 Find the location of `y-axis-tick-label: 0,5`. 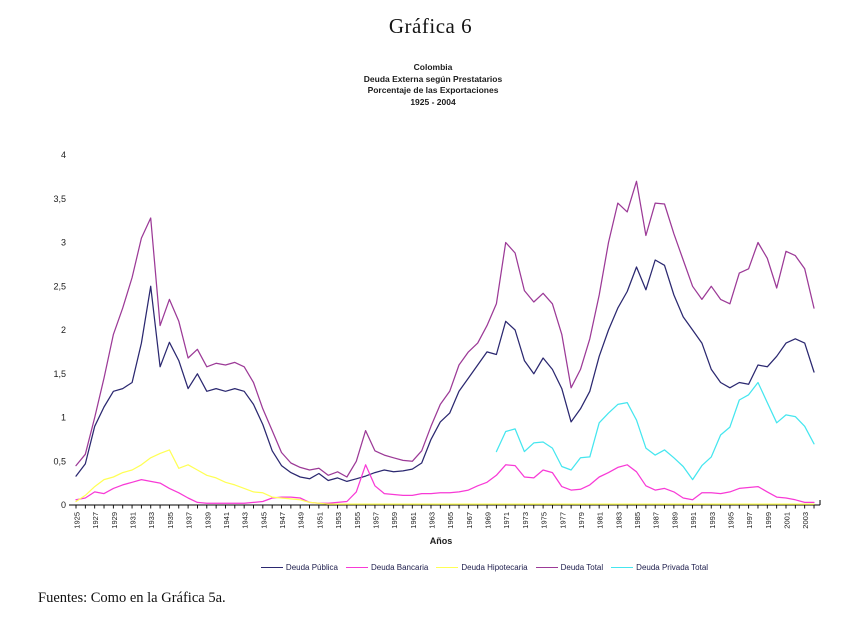

y-axis-tick-label: 0,5 is located at coordinates (59, 461).